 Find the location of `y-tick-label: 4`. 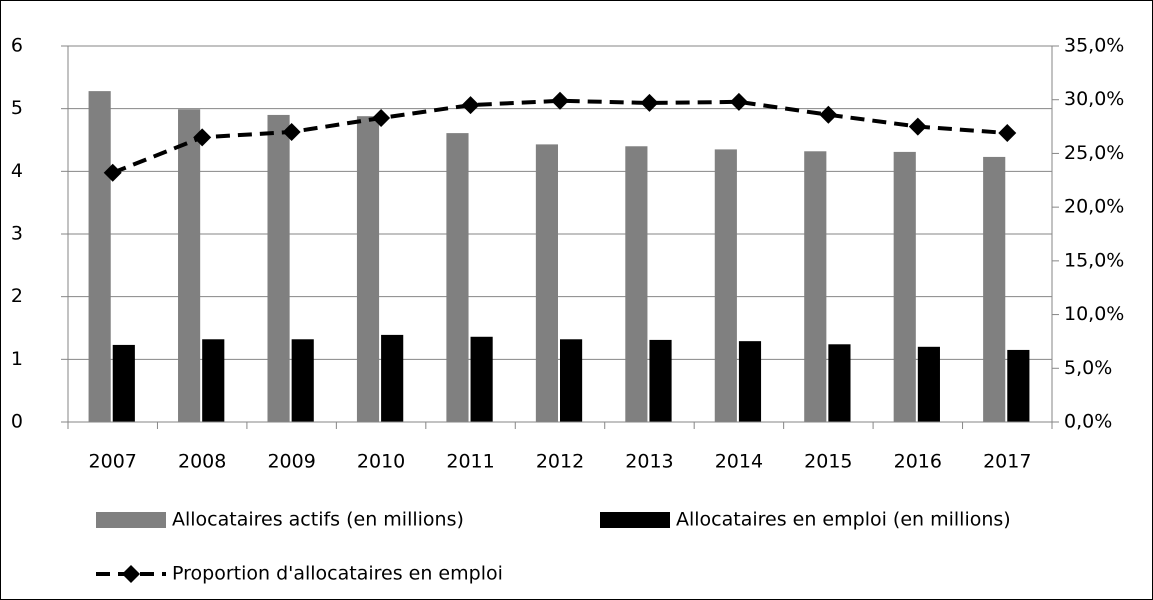

y-tick-label: 4 is located at coordinates (17, 171).